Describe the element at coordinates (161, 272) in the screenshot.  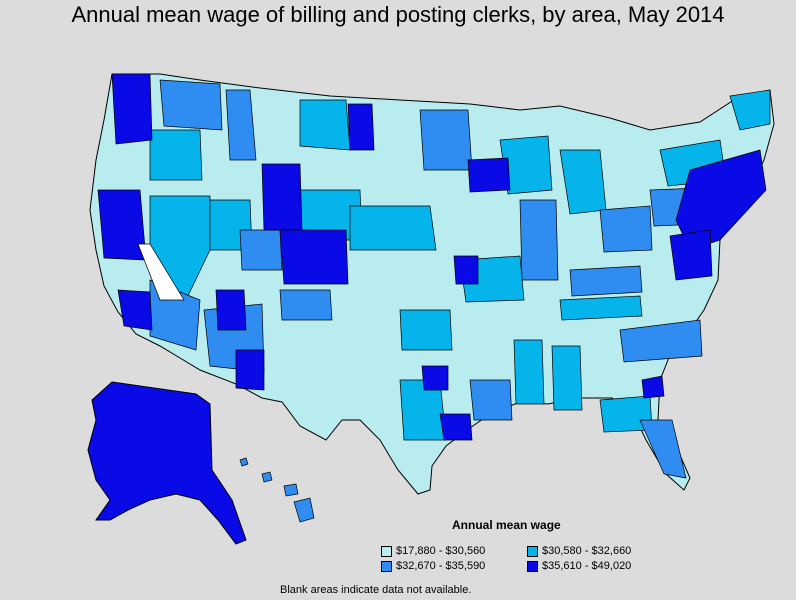
I see `region-no-data` at that location.